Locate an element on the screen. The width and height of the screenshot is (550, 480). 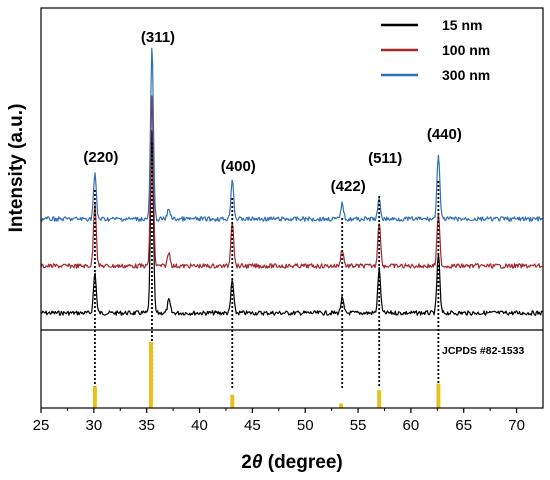
y-axis-title: Intensity (a.u.) is located at coordinates (16, 168).